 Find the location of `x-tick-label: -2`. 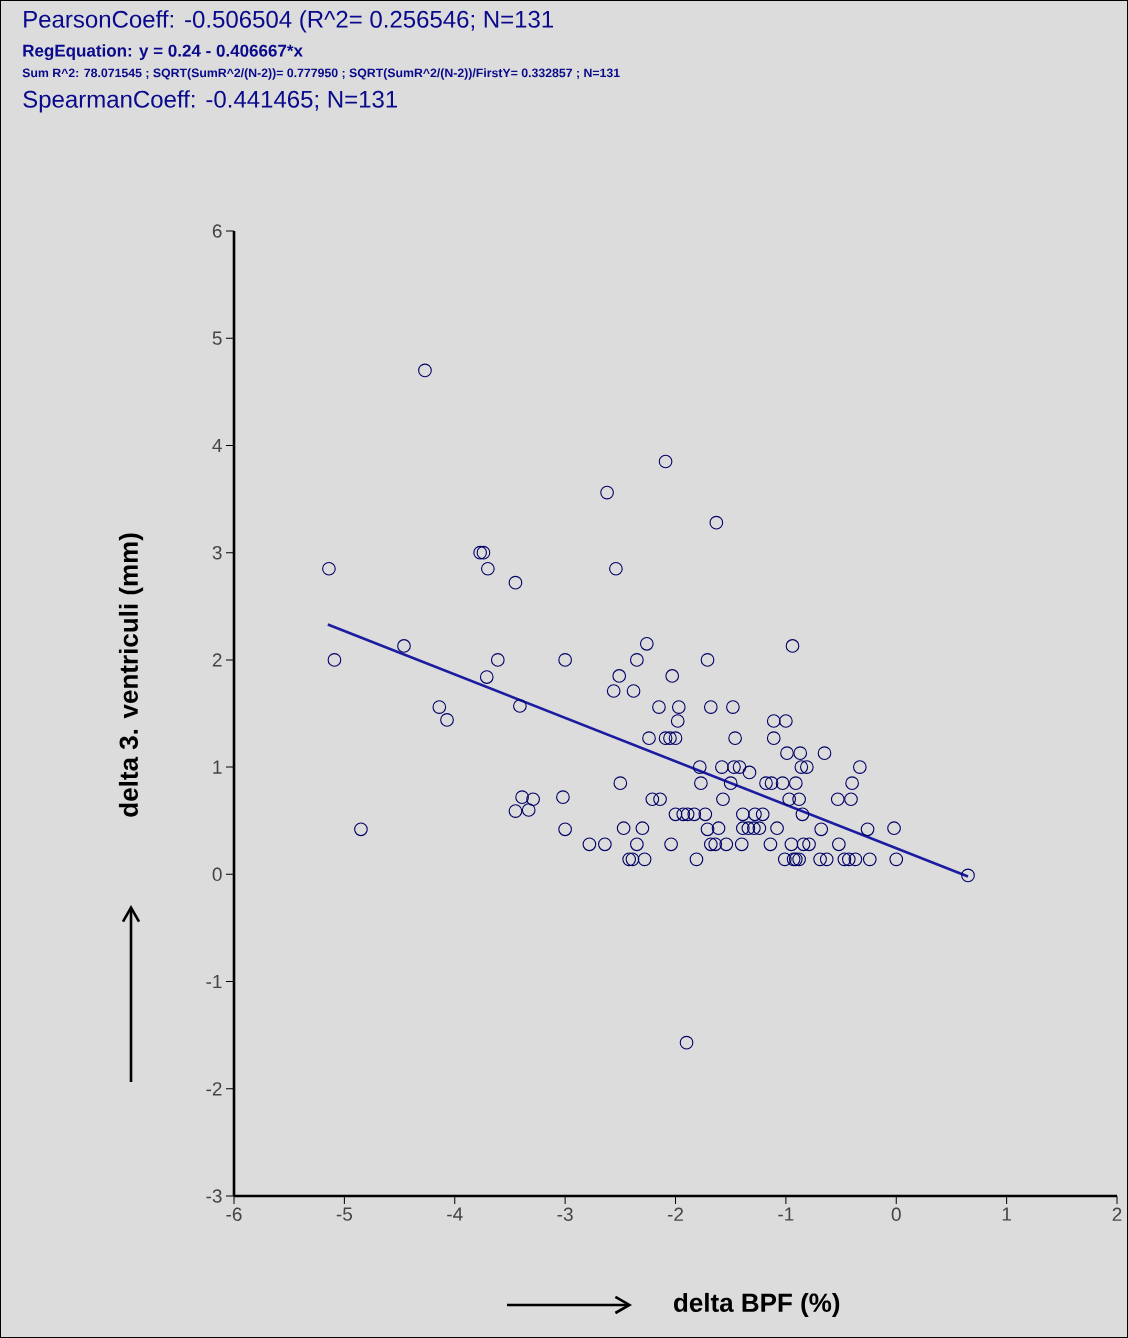

x-tick-label: -2 is located at coordinates (675, 1214).